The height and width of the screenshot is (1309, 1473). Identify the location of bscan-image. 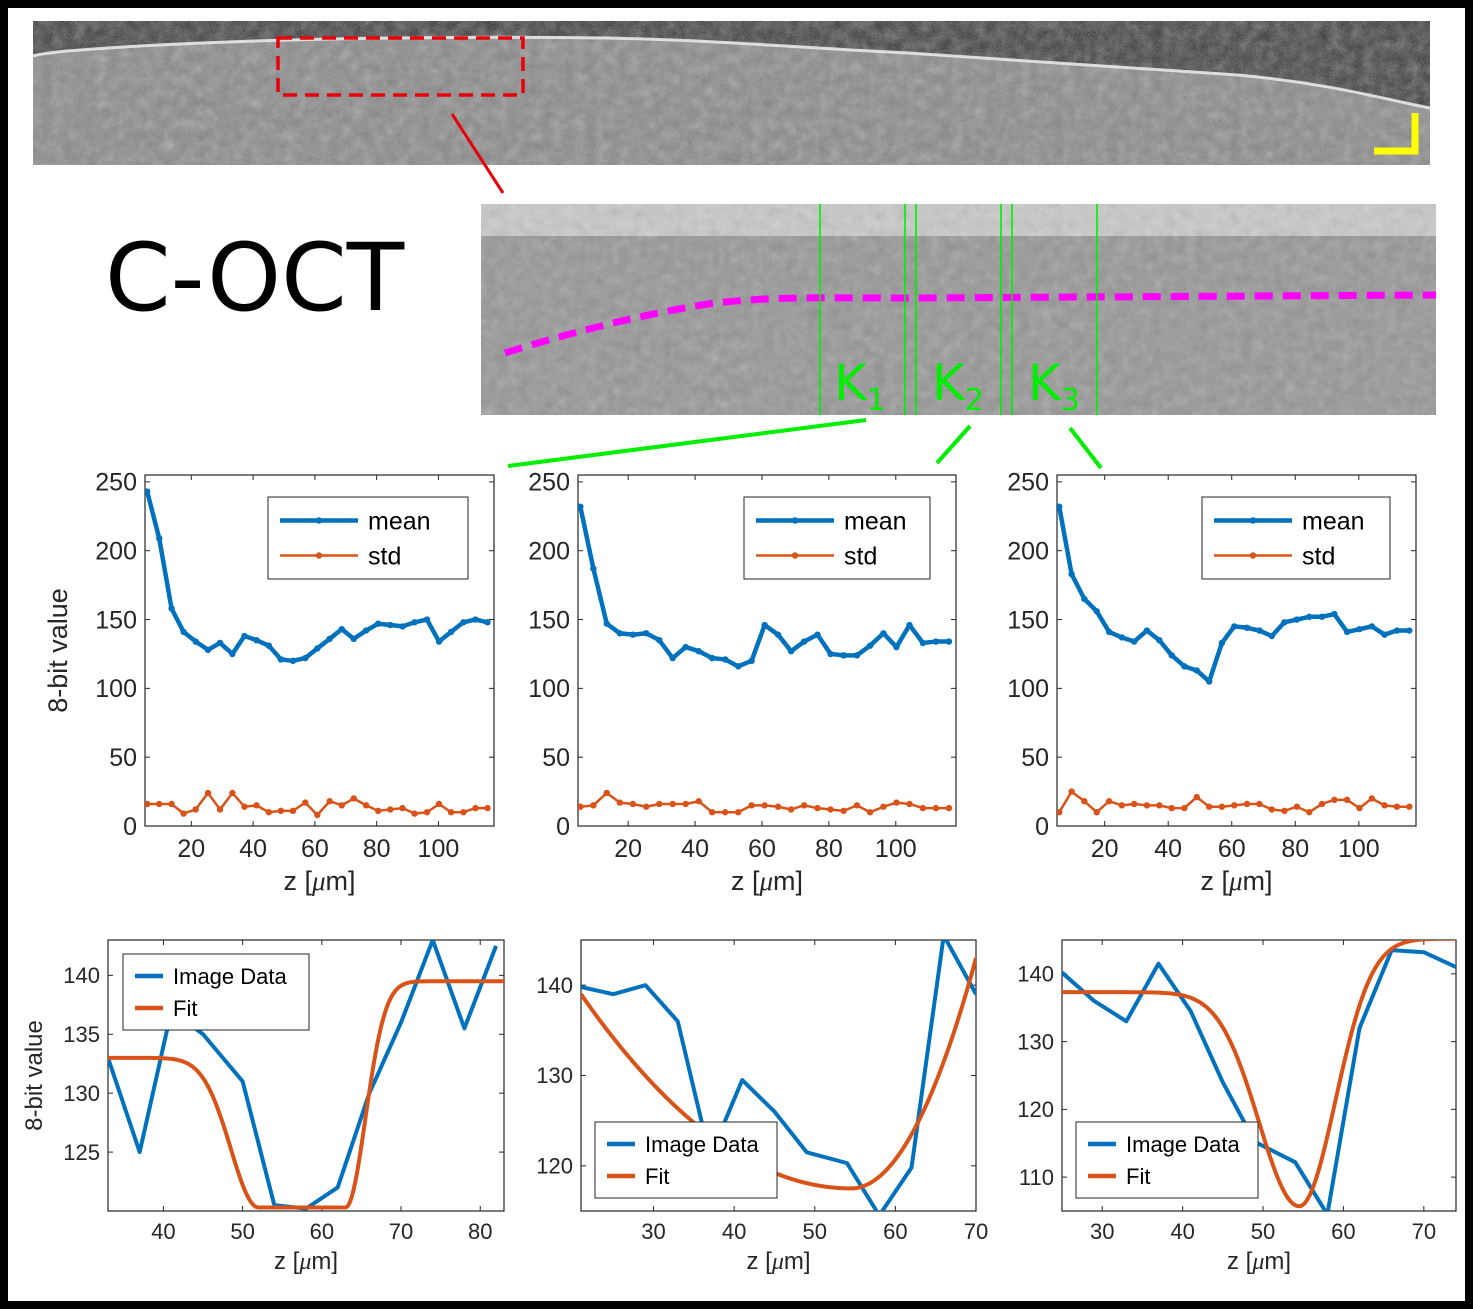
(731, 93).